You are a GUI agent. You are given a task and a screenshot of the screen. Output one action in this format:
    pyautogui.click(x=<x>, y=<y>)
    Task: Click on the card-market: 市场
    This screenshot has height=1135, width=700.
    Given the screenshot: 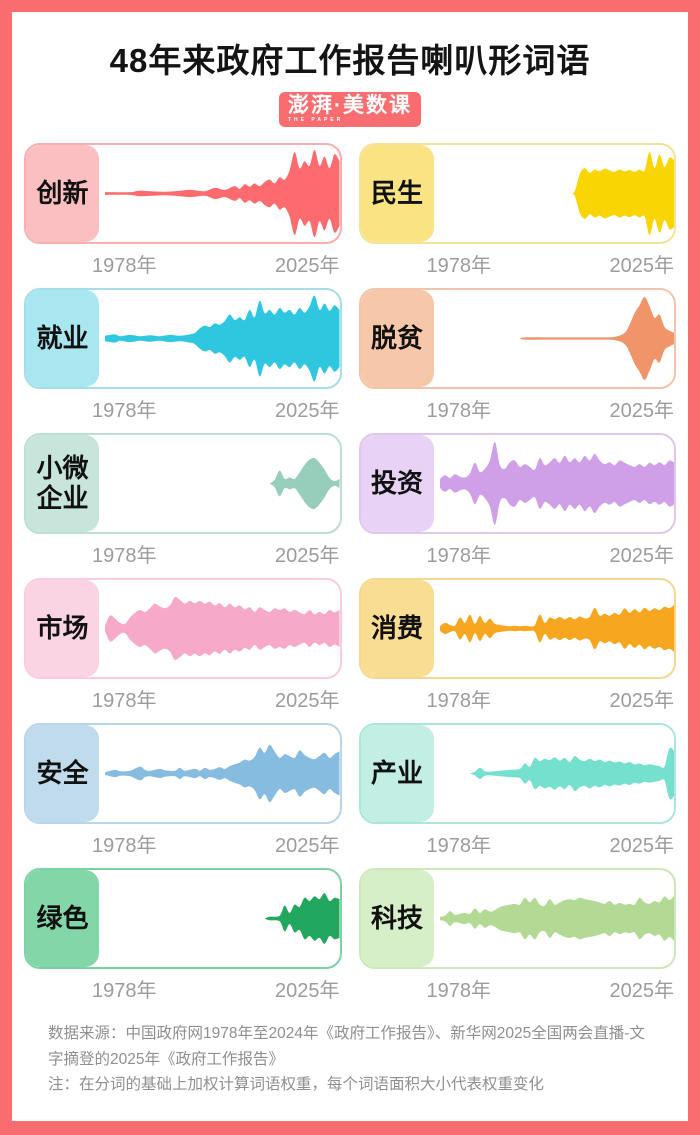 What is the action you would take?
    pyautogui.click(x=183, y=628)
    